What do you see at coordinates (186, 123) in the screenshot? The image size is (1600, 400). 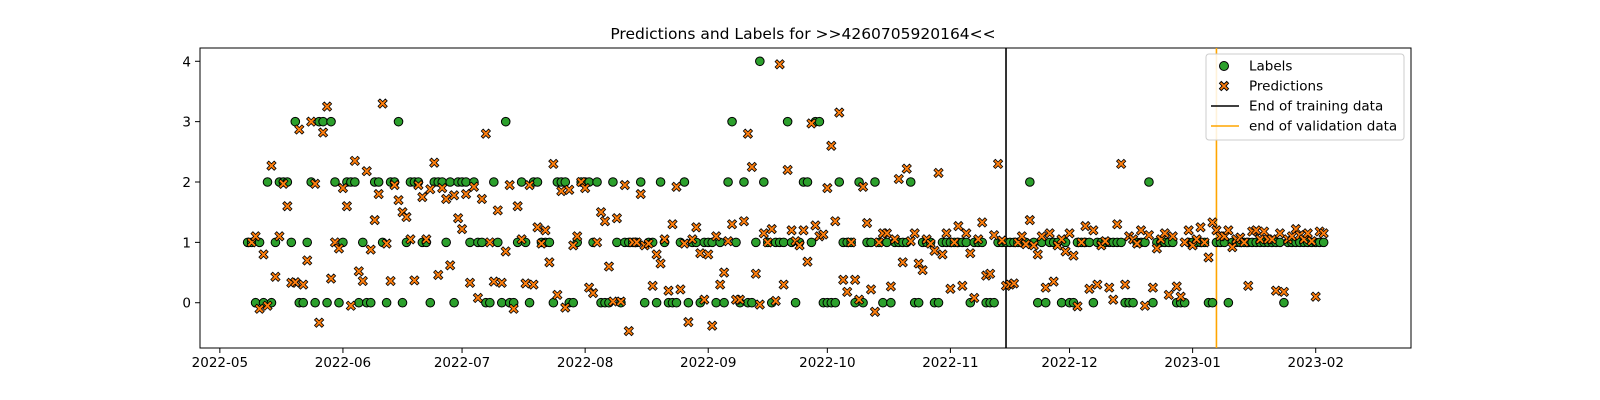 I see `y-tick-label: 3` at bounding box center [186, 123].